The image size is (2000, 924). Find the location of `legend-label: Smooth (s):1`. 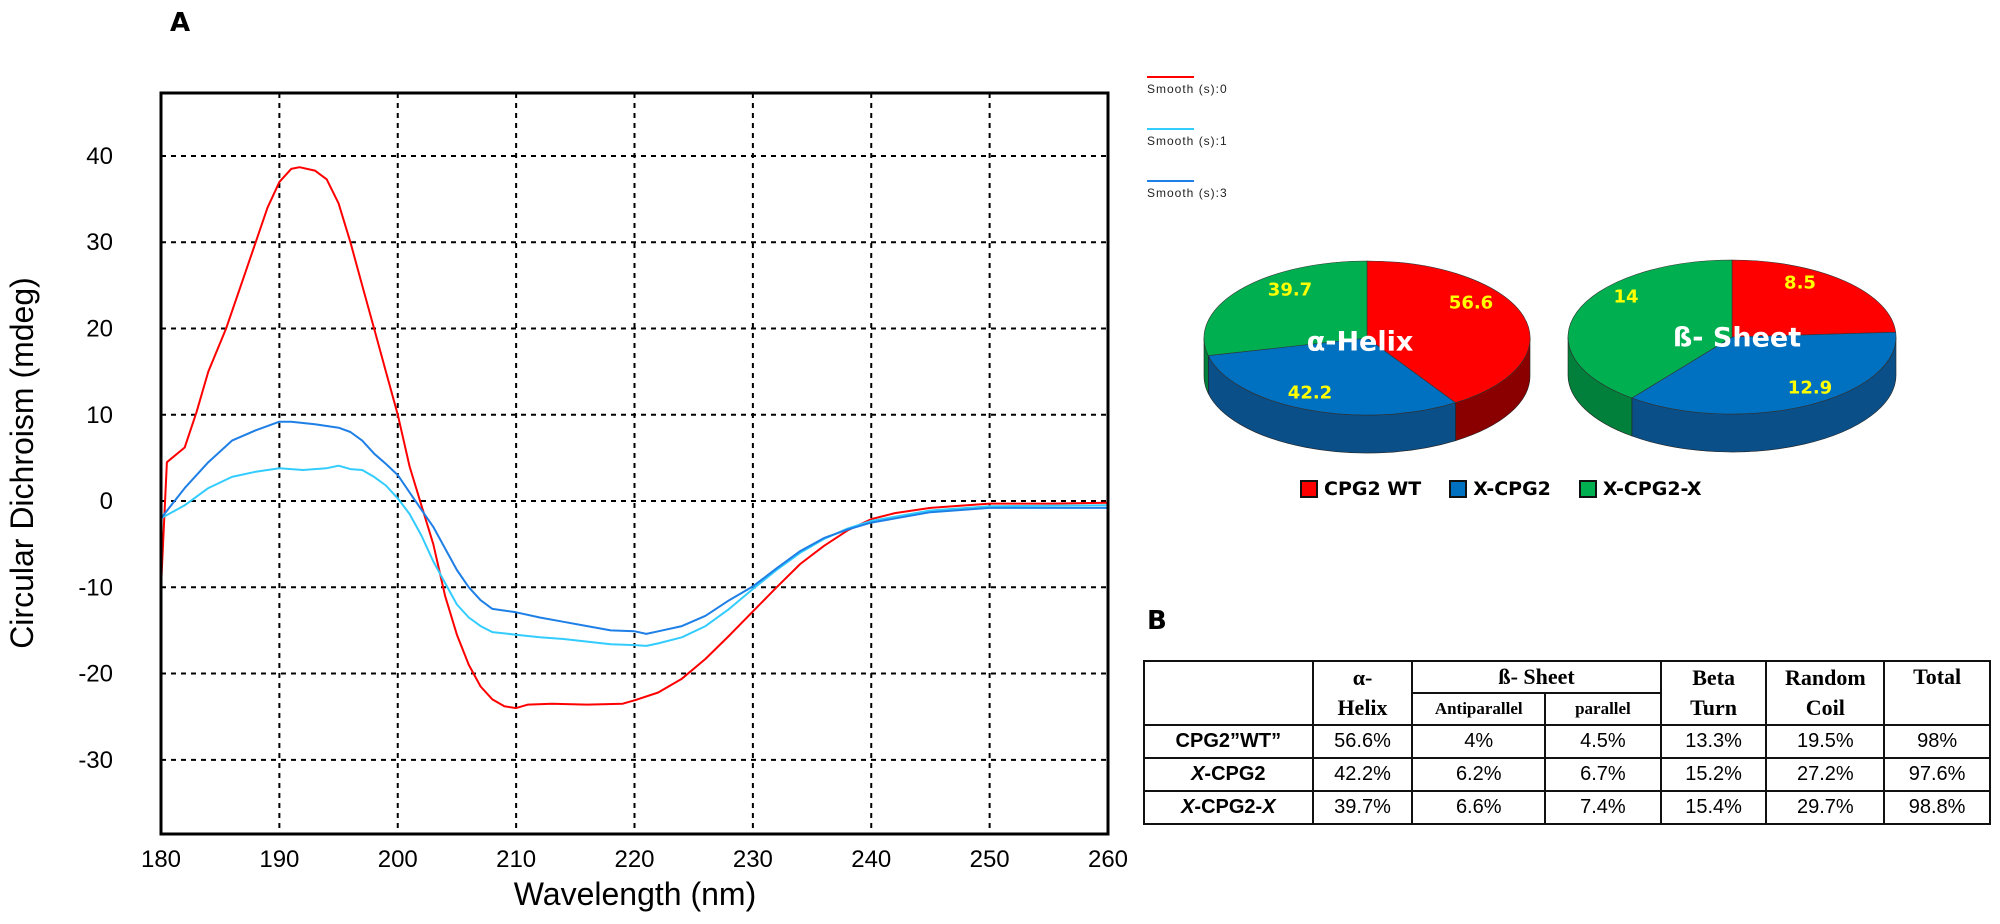

legend-label: Smooth (s):1 is located at coordinates (1187, 141).